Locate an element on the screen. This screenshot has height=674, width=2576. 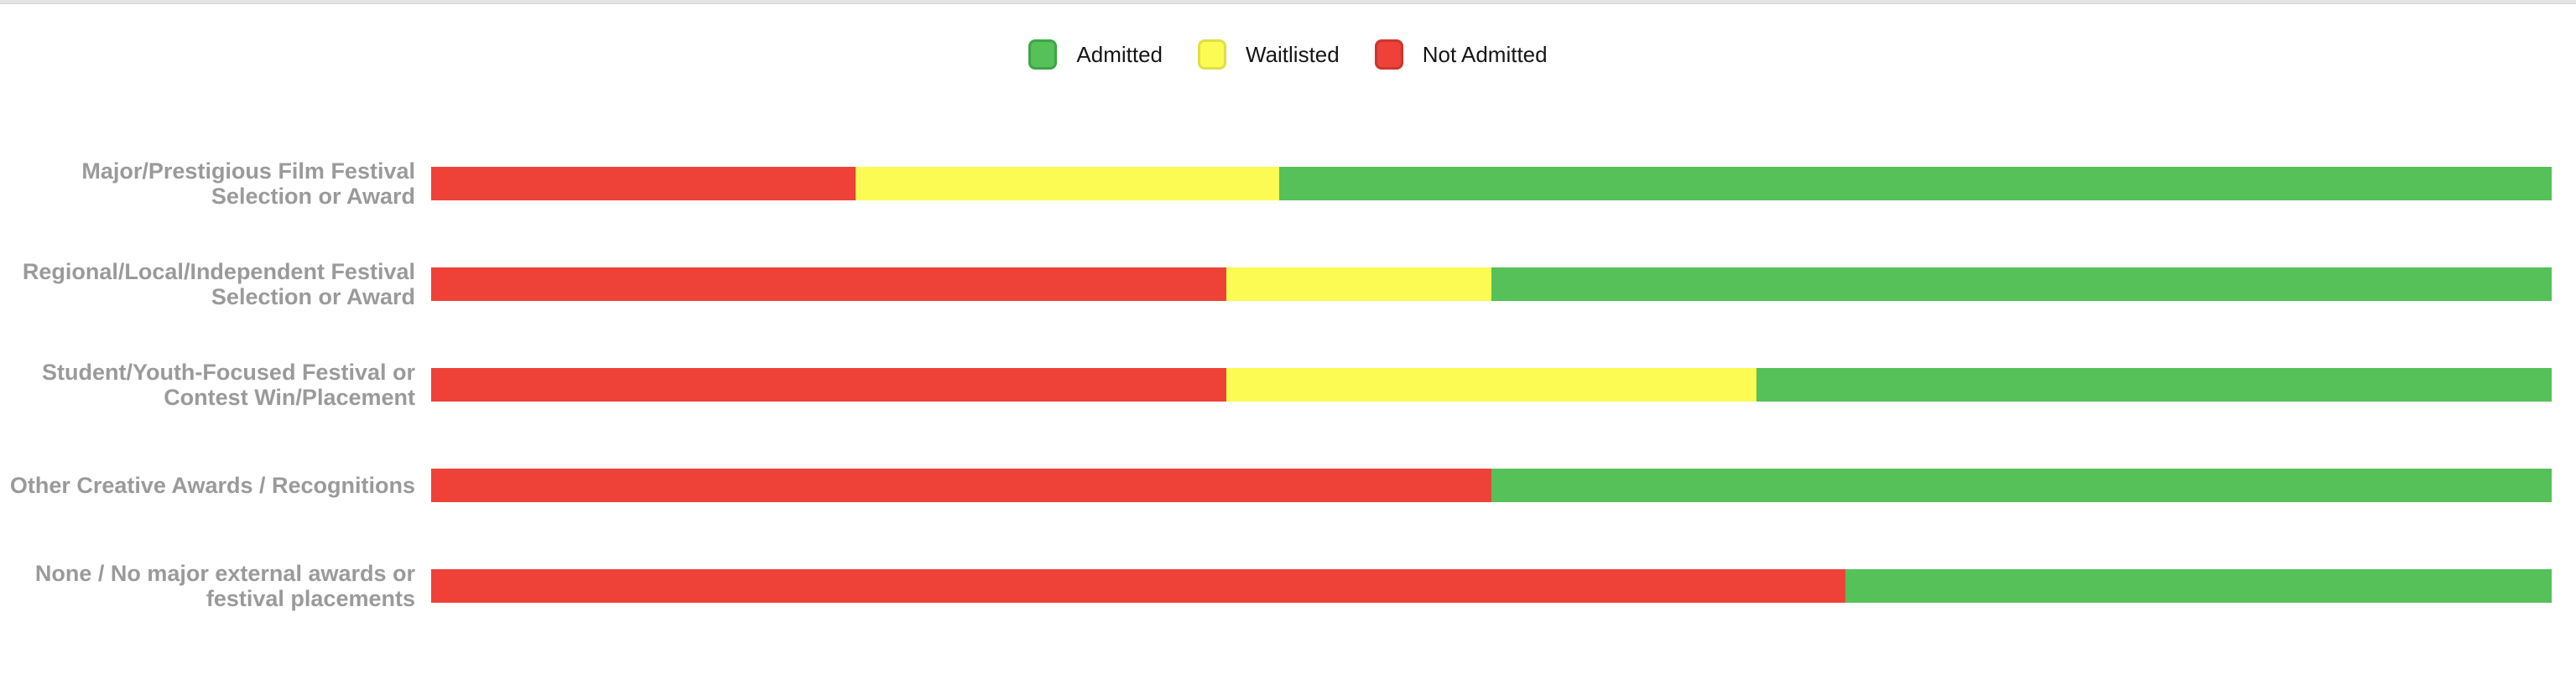
top-divider-strip is located at coordinates (1288, 2).